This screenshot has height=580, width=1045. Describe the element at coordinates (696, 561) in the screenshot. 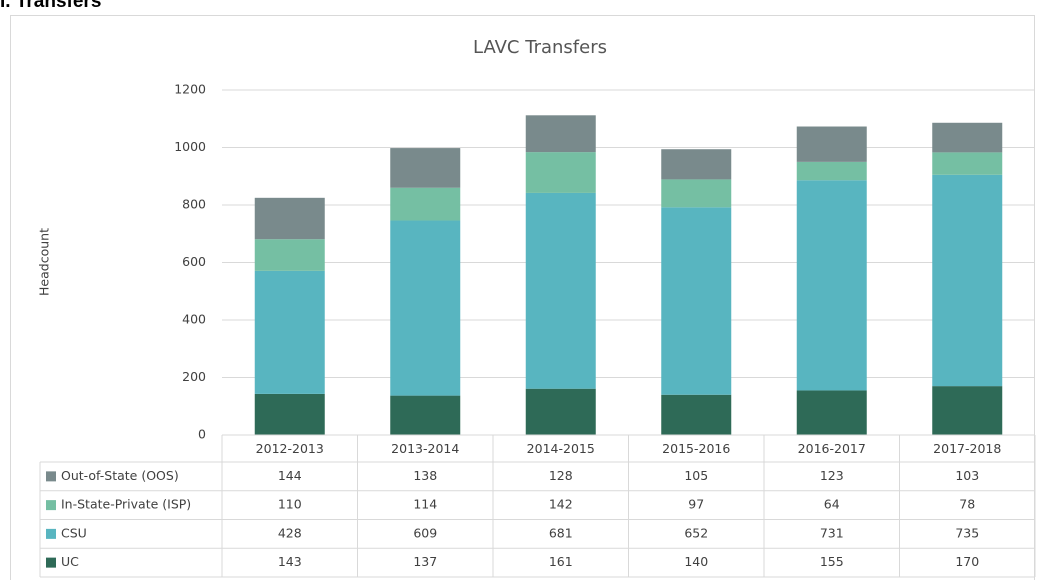

I see `table-value: 140` at that location.